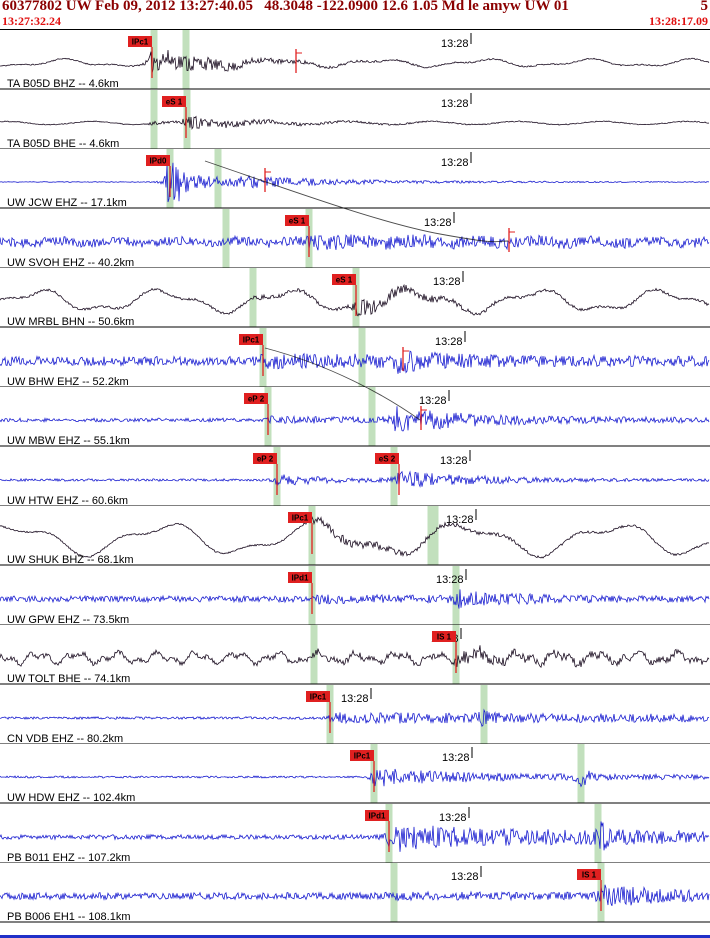  Describe the element at coordinates (355, 21) in the screenshot. I see `time-window-line: 13:27:32.24 13:28:17.09` at that location.